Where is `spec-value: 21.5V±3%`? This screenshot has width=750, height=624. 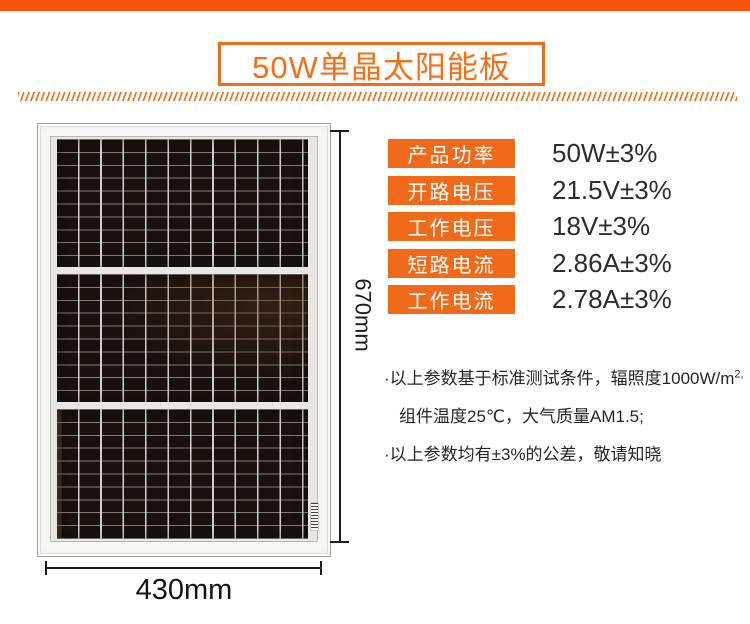 spec-value: 21.5V±3% is located at coordinates (612, 189).